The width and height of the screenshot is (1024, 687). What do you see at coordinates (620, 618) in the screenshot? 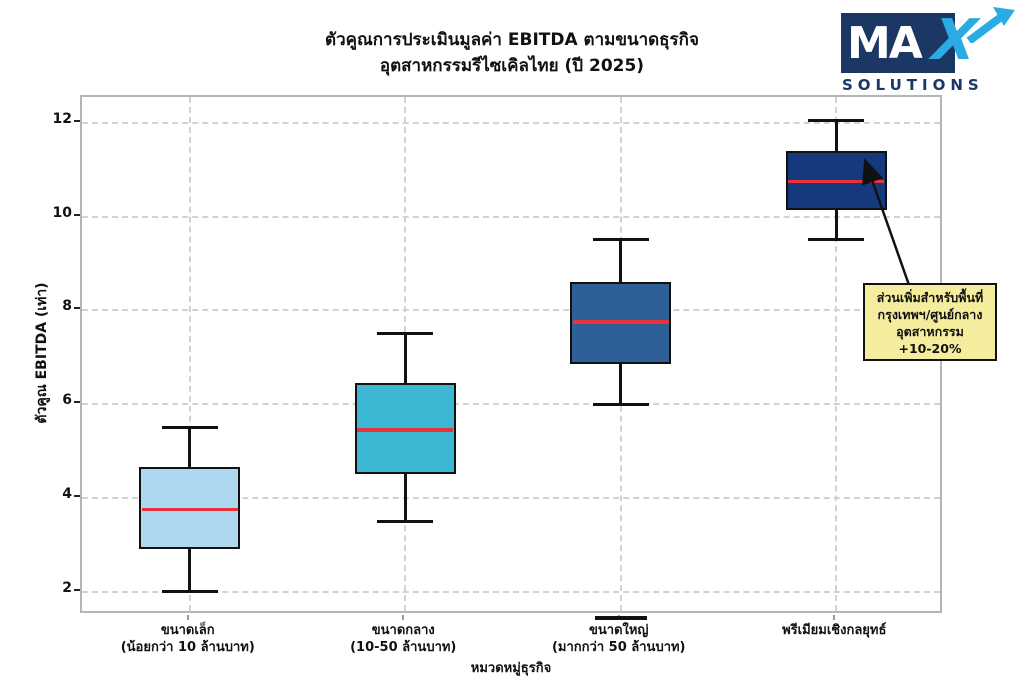
I see `label-overline` at bounding box center [620, 618].